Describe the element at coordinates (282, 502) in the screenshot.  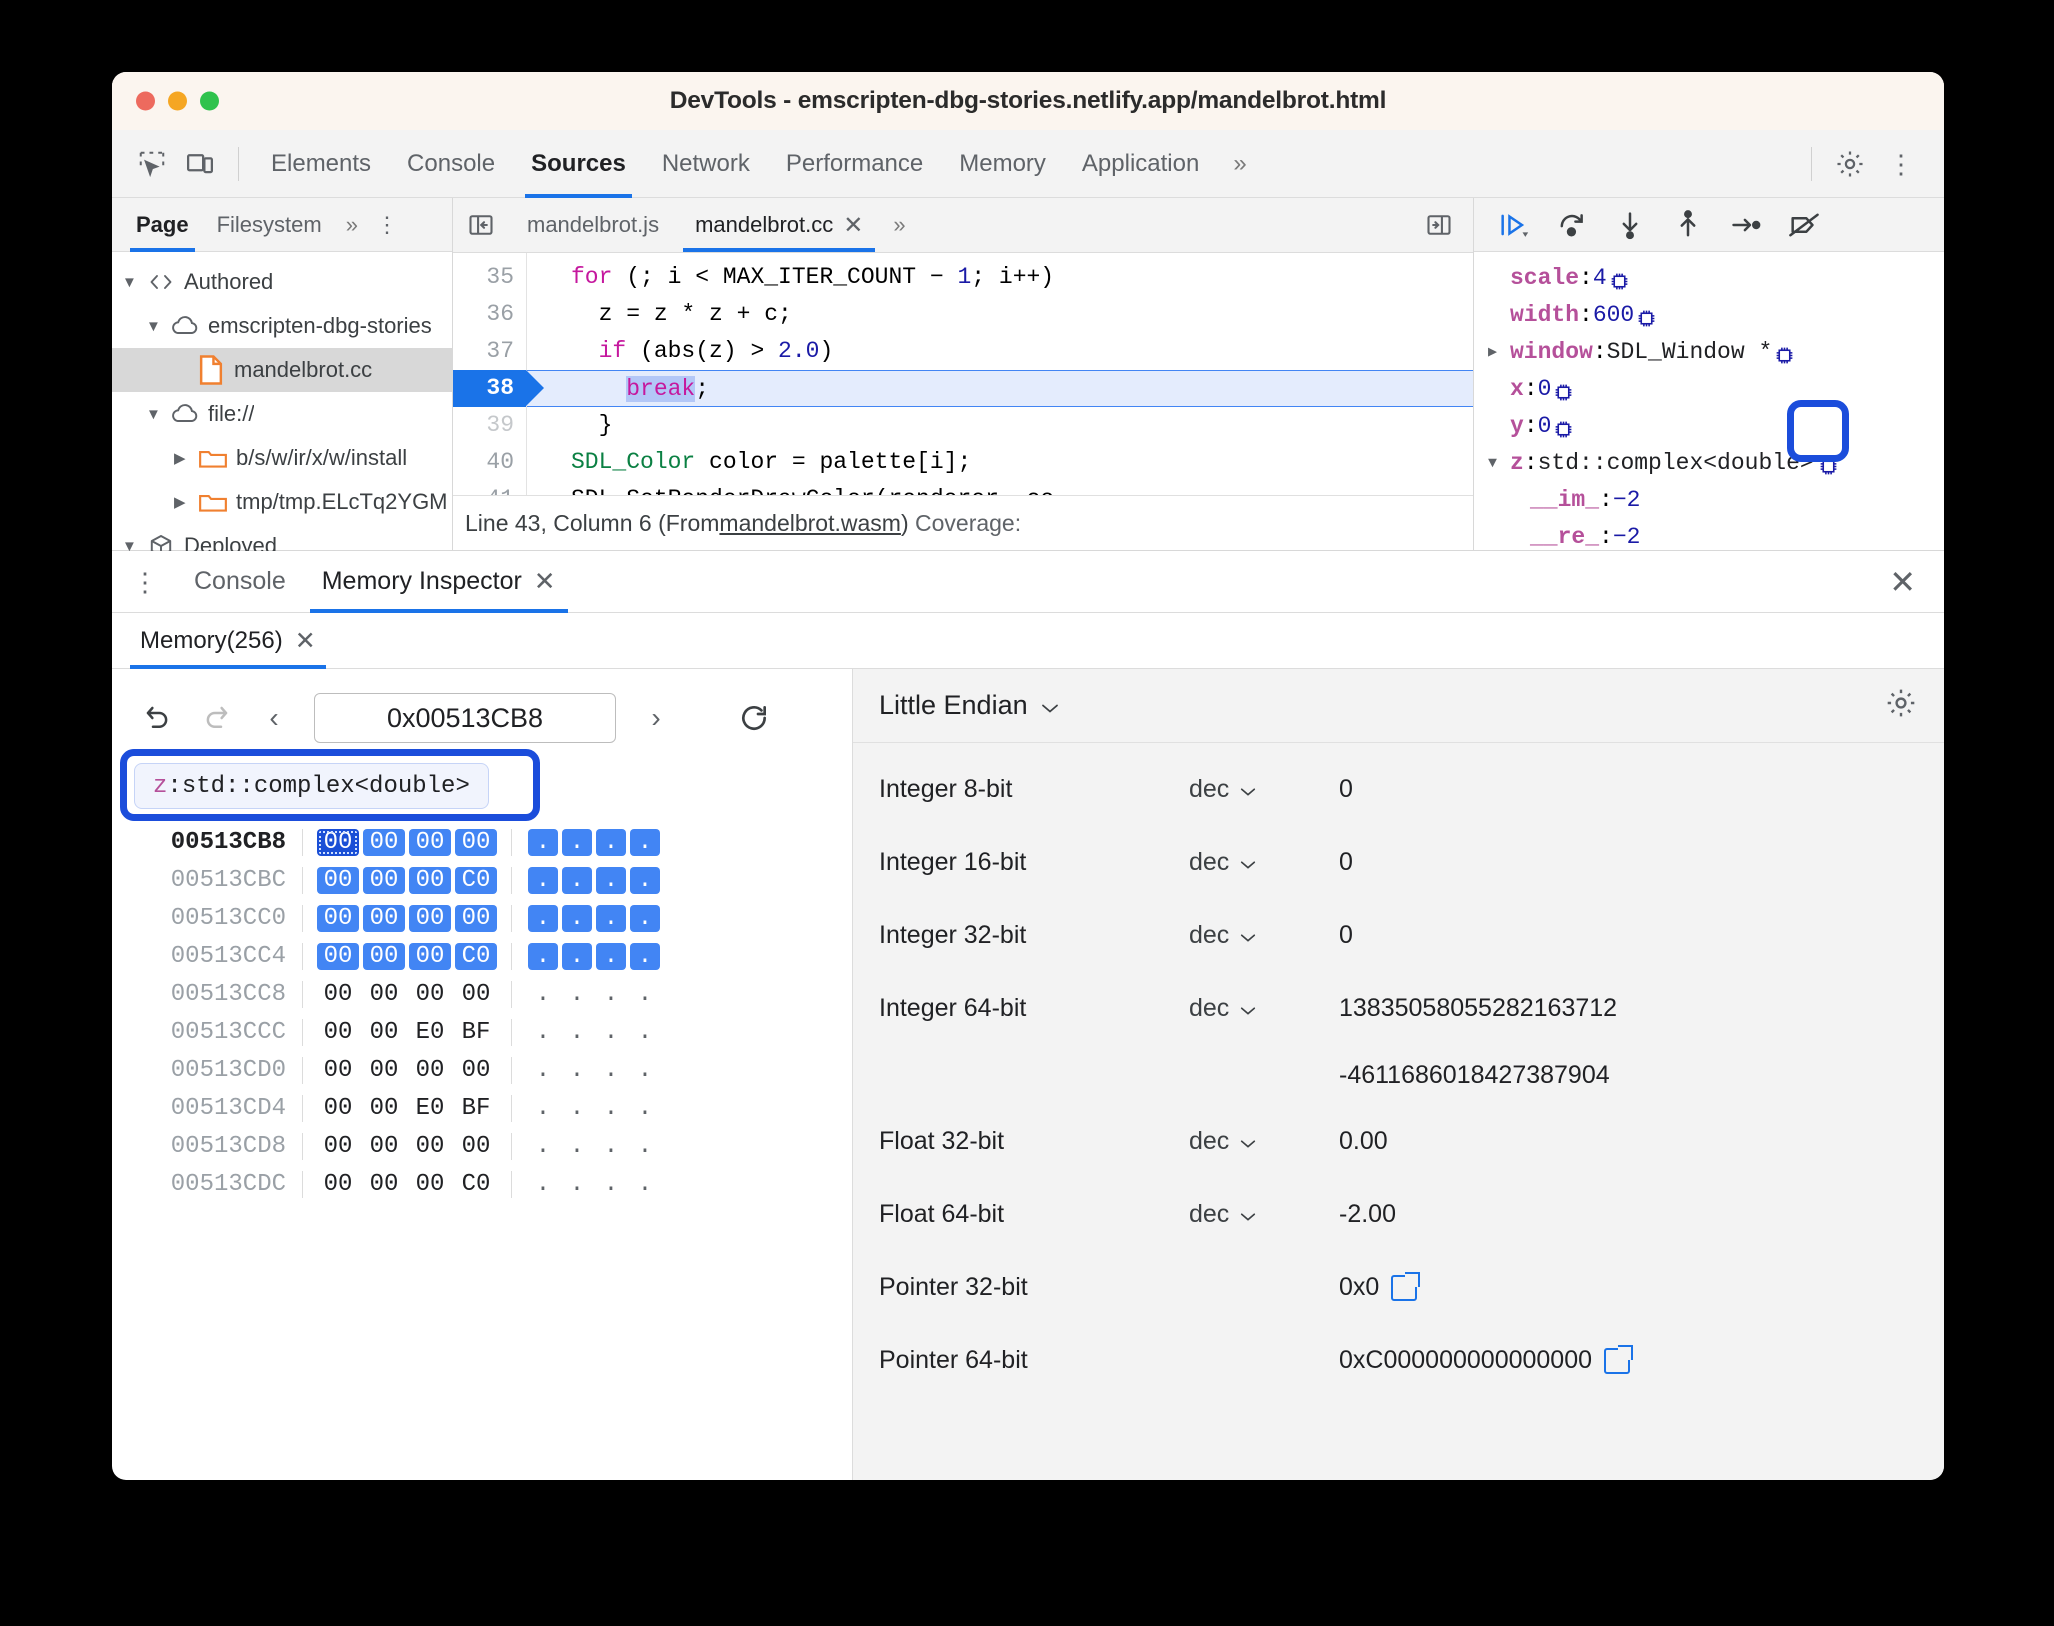
I see `tree-item-tmp-folder: ▶ tmp/tmp.ELcTq2YGM` at that location.